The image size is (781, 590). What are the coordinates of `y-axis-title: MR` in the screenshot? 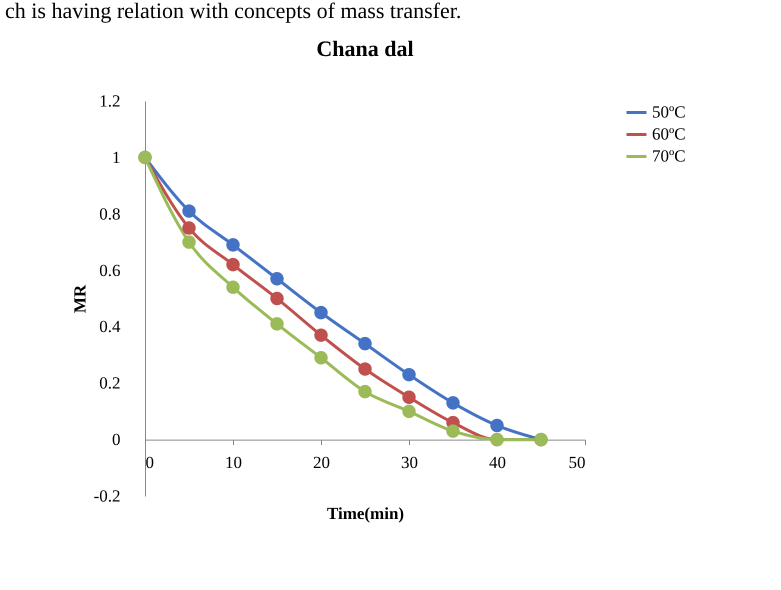 It's located at (80, 299).